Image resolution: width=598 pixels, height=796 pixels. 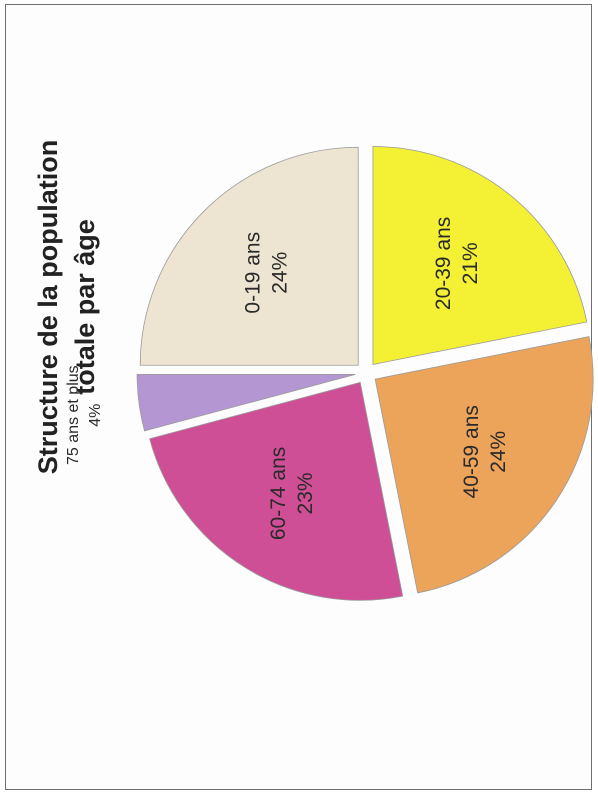 What do you see at coordinates (484, 465) in the screenshot?
I see `pie-slice-40-59-ans` at bounding box center [484, 465].